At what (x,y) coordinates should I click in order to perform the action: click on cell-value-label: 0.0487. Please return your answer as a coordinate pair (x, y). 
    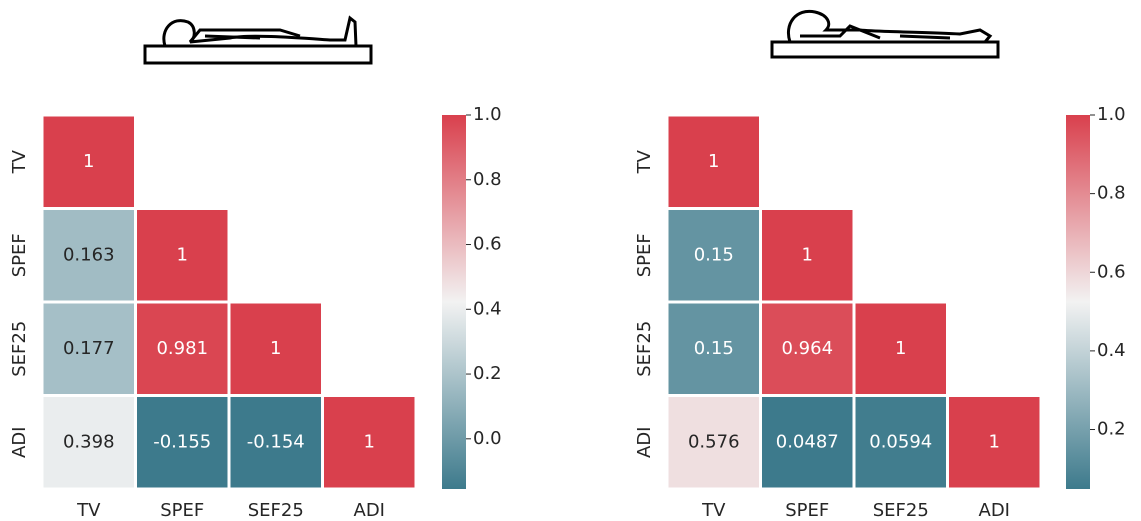
    Looking at the image, I should click on (807, 441).